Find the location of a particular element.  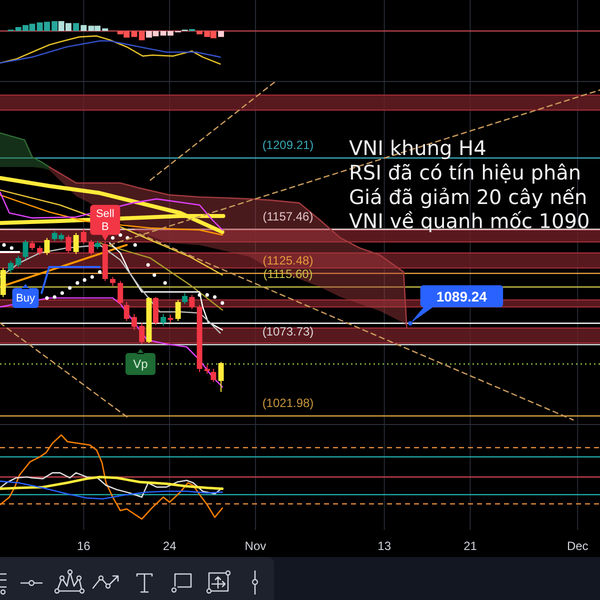

ref-line-label: (1021.98) is located at coordinates (288, 403).